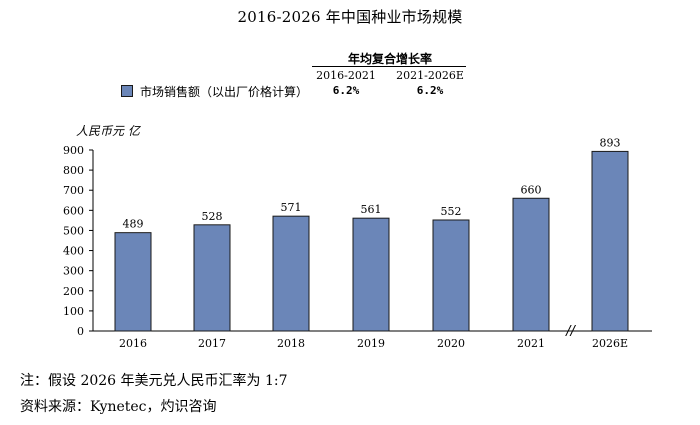 Image resolution: width=700 pixels, height=425 pixels. I want to click on bar-value-label: 571, so click(291, 207).